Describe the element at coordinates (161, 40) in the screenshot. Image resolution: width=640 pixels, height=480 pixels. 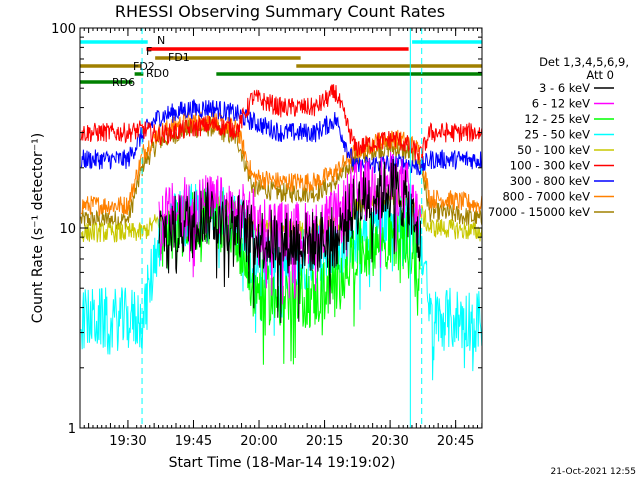
I see `state-label-n: N` at that location.